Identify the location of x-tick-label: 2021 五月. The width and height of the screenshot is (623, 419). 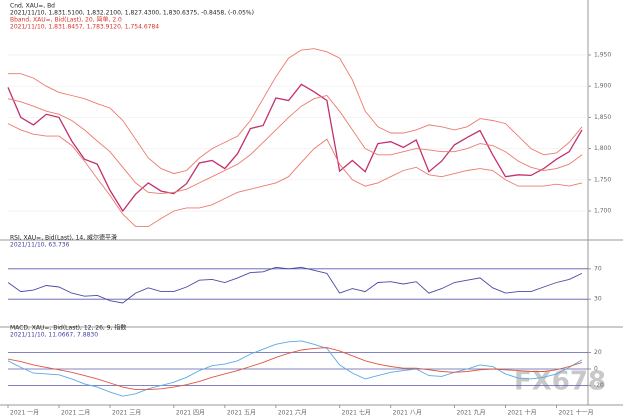
(241, 413).